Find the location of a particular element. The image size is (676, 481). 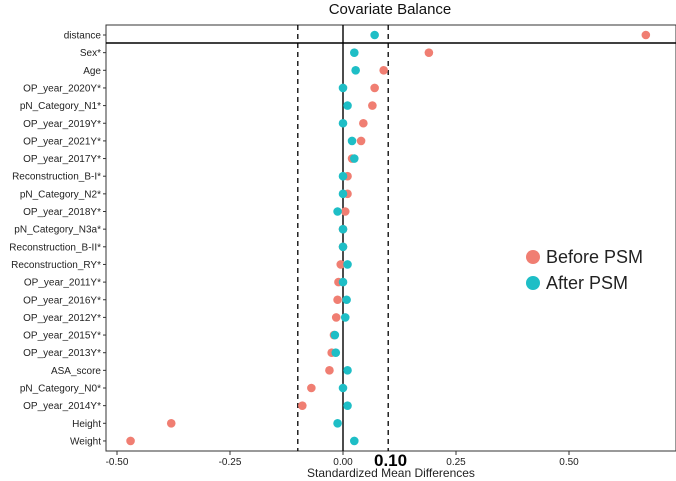

x-axis-ticks: -0.50 -0.25 0.00 0.25 0.50 is located at coordinates (342, 459).